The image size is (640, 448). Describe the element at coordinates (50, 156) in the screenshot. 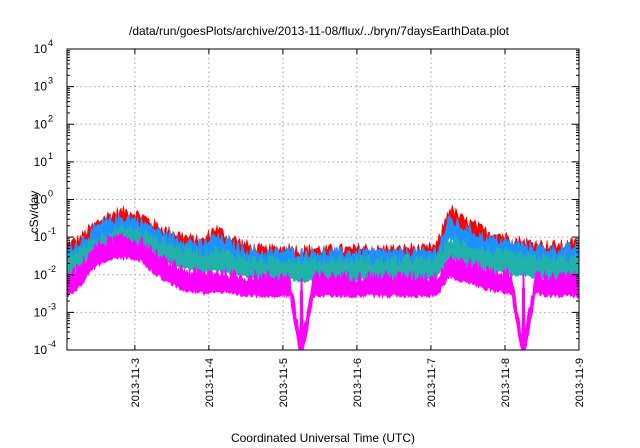

I see `y-tick-exponent: 1` at that location.